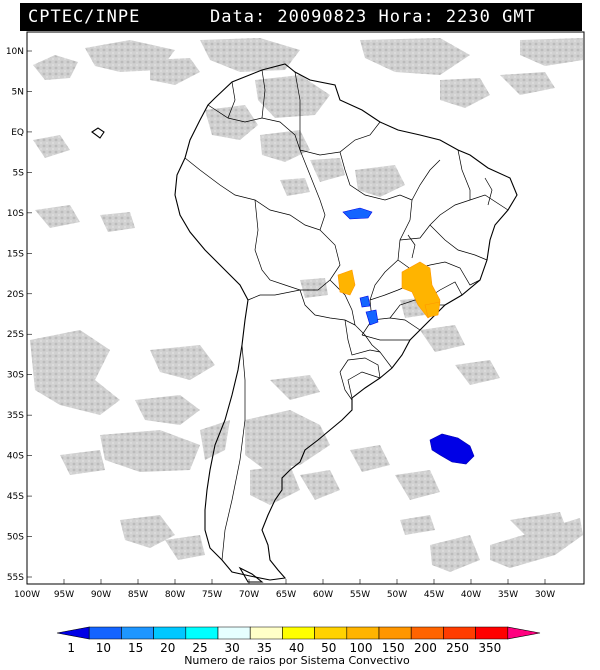 The image size is (600, 670). Describe the element at coordinates (15, 578) in the screenshot. I see `lat-label: 55S` at that location.